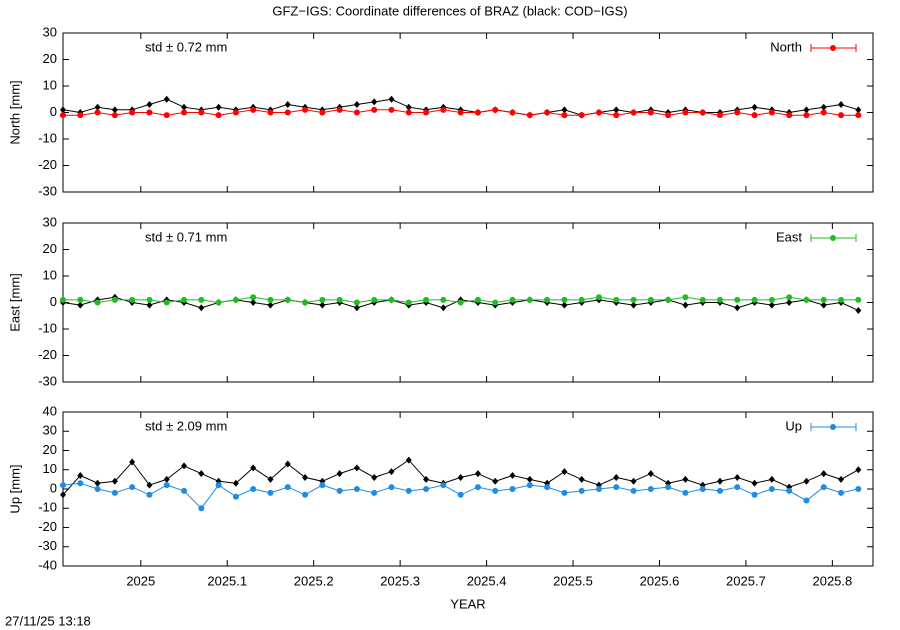 Image resolution: width=900 pixels, height=630 pixels. I want to click on y-tick-label: 20, so click(50, 449).